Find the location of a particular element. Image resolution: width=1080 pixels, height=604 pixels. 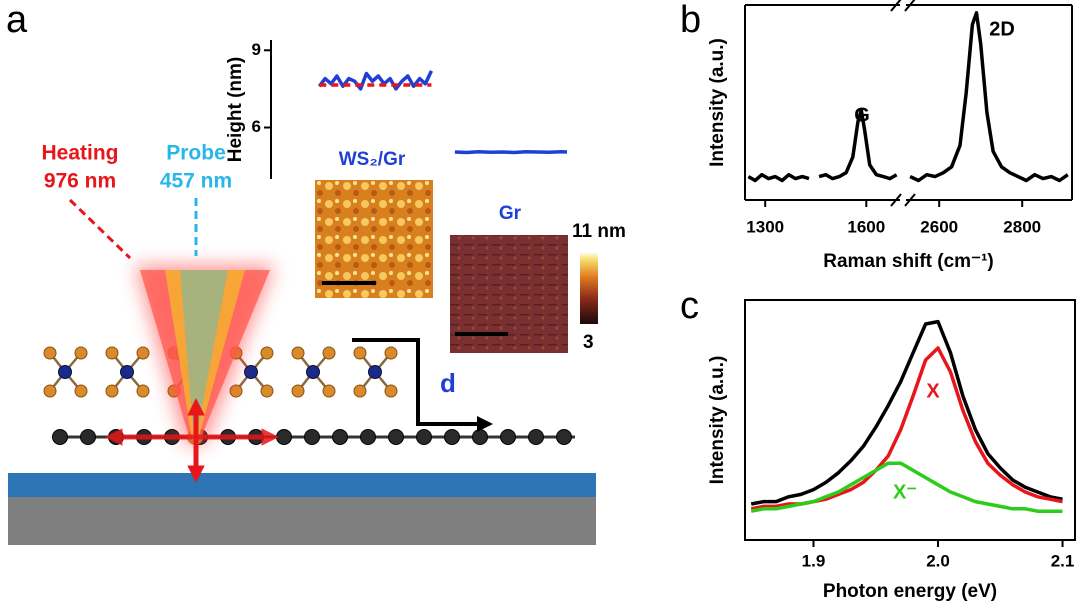

substrate-layer is located at coordinates (302, 485).